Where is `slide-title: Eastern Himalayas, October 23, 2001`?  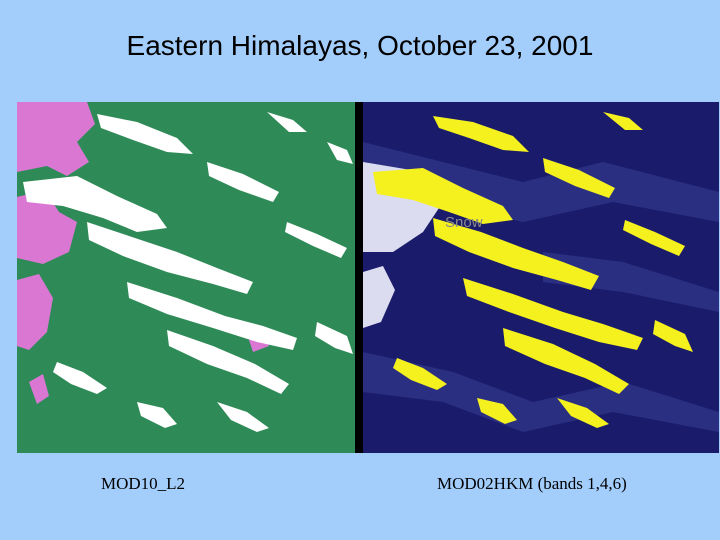 slide-title: Eastern Himalayas, October 23, 2001 is located at coordinates (360, 45).